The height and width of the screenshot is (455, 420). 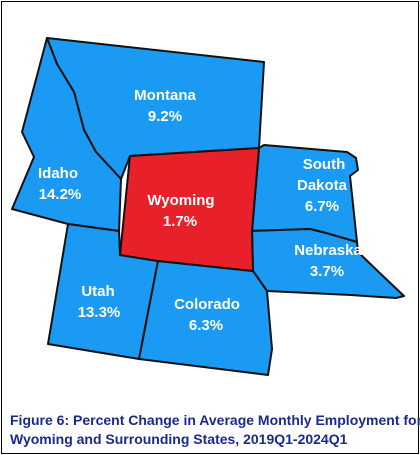 I want to click on state-wyoming, so click(x=189, y=209).